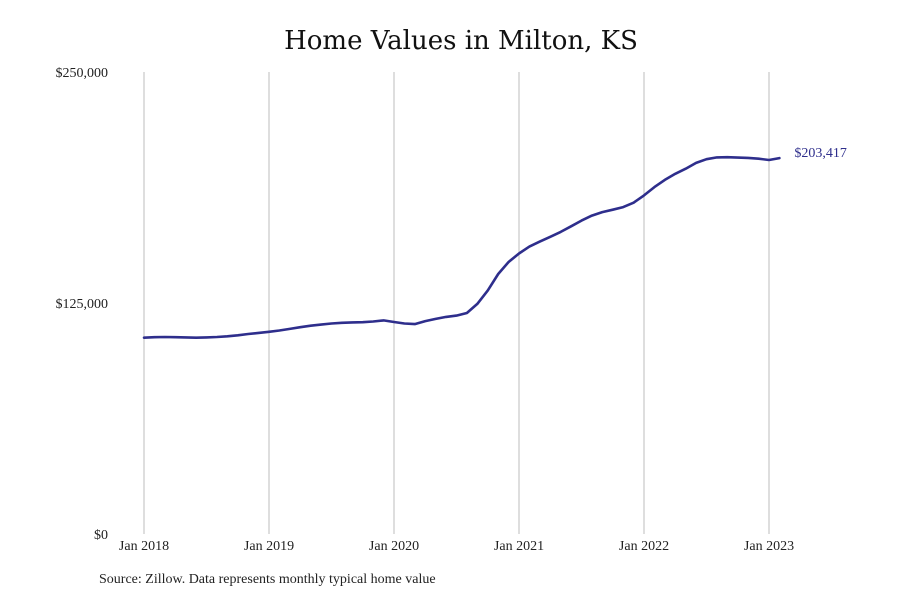 This screenshot has height=600, width=900. I want to click on y-tick-label: $0, so click(101, 535).